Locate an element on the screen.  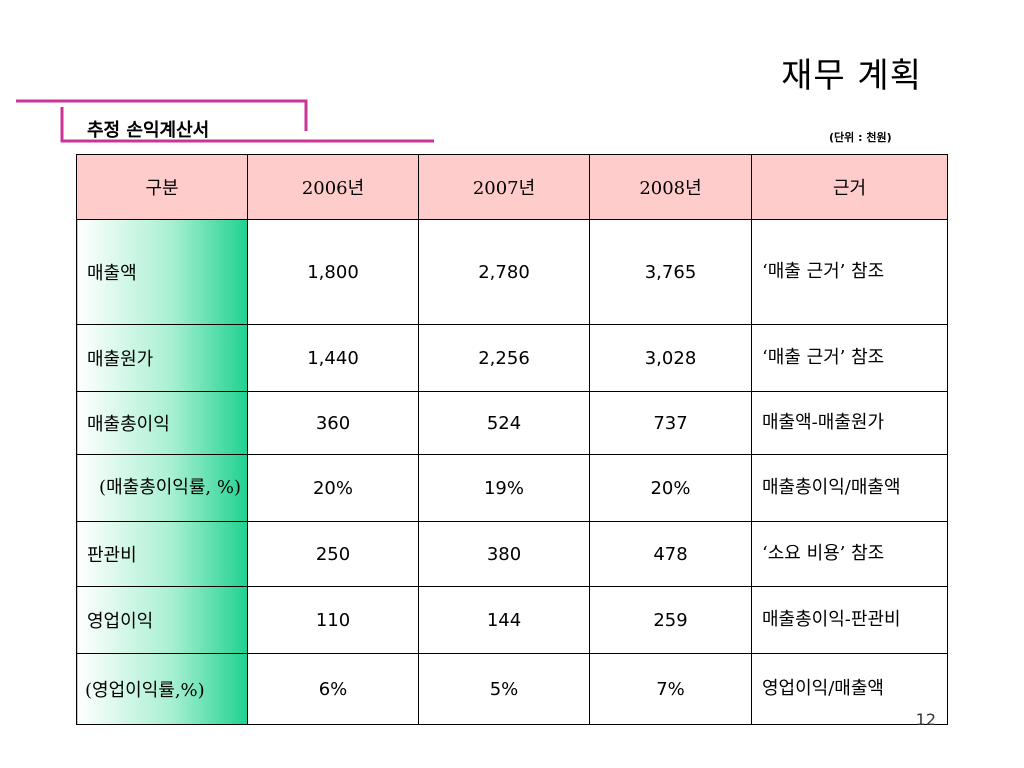
section-frame is located at coordinates (225, 121).